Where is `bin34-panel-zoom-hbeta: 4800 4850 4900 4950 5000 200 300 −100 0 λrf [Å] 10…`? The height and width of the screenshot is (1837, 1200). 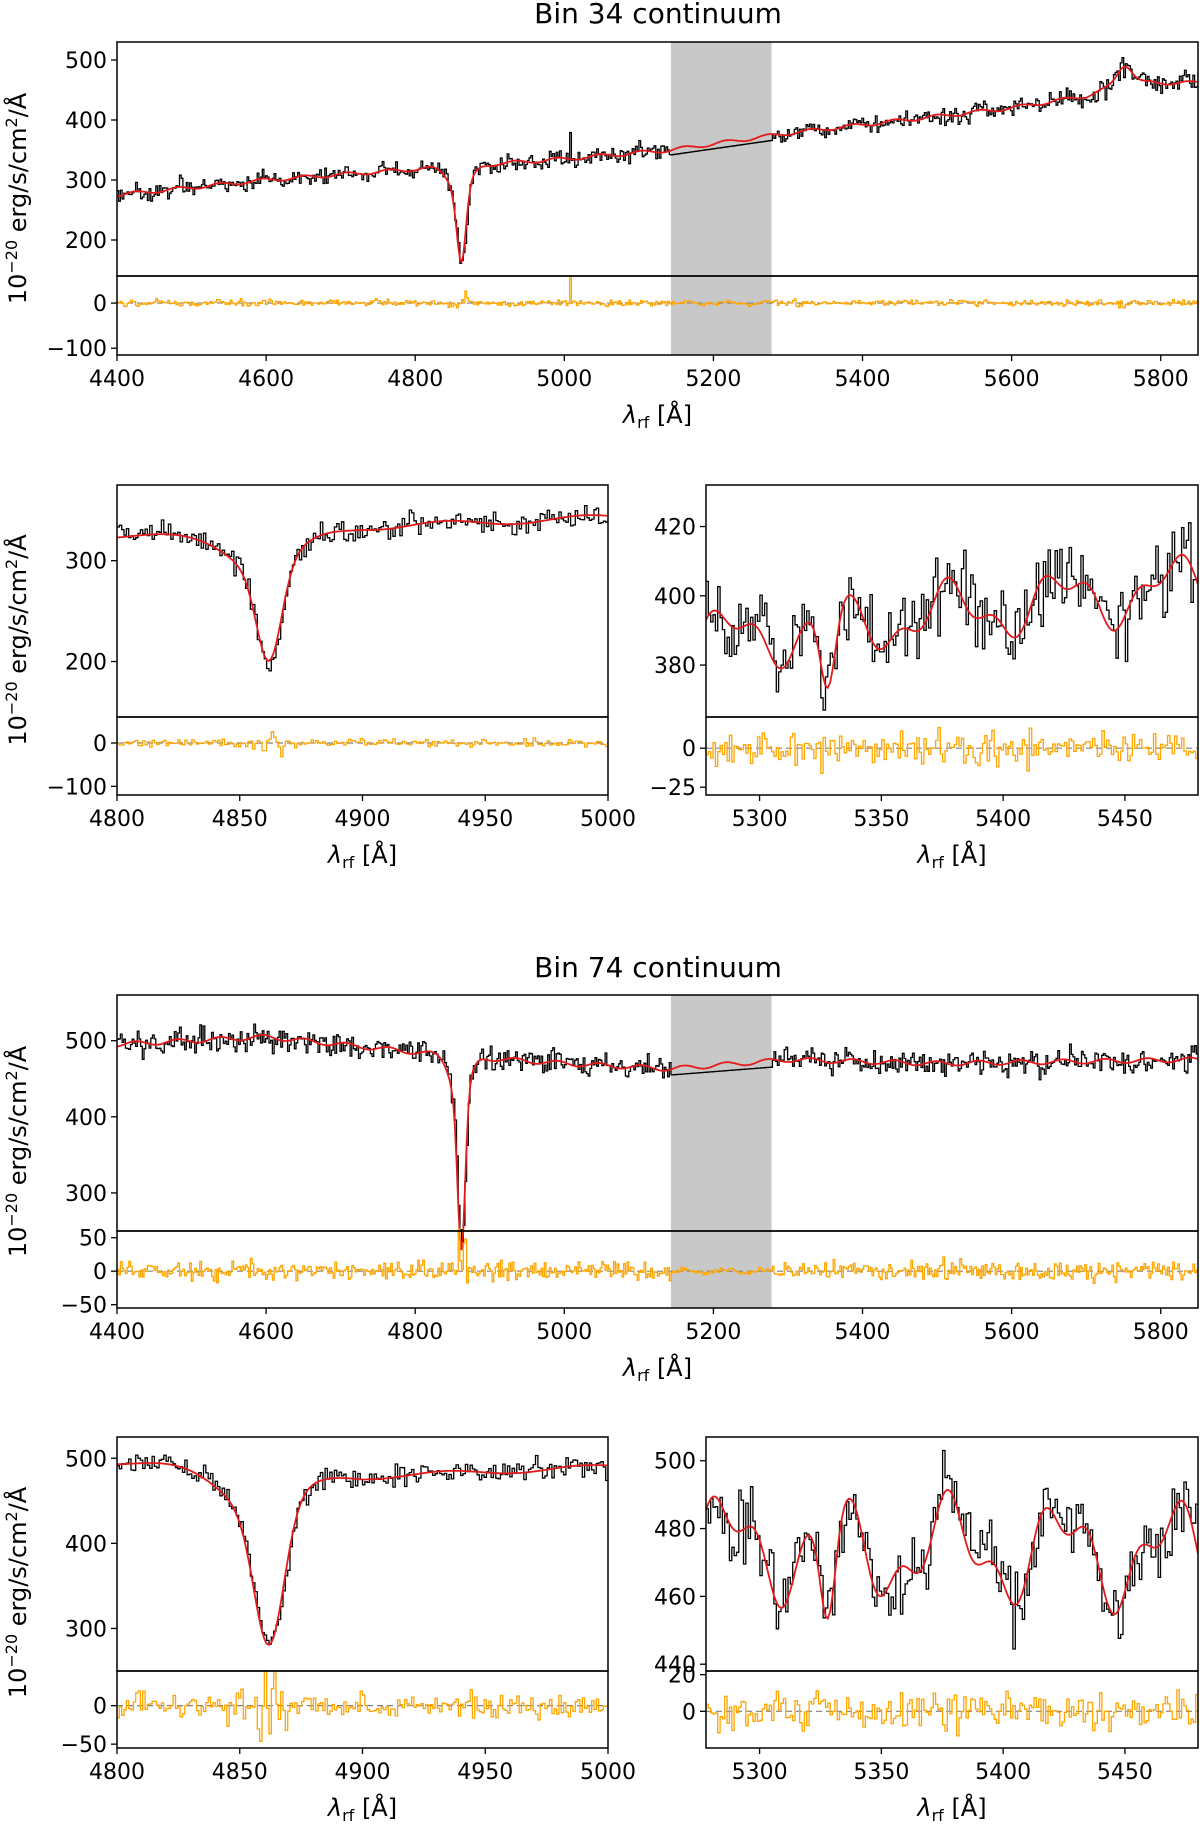
bin34-panel-zoom-hbeta: 4800 4850 4900 4950 5000 200 300 −100 0 λrf [Å] 10… is located at coordinates (319, 678).